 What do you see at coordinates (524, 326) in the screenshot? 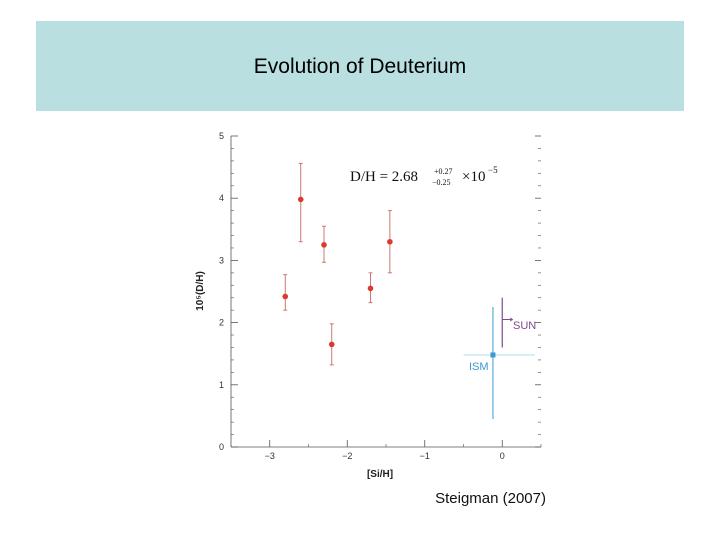
I see `sun-label: SUN` at bounding box center [524, 326].